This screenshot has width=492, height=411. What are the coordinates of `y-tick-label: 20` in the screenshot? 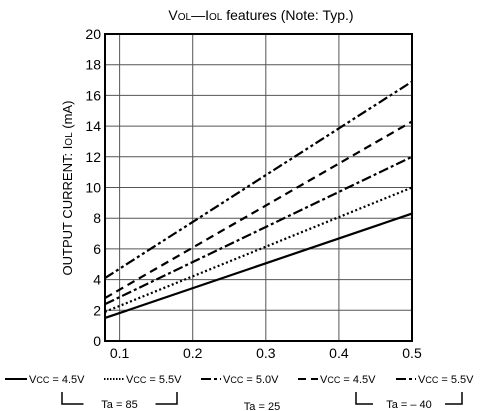 It's located at (93, 34).